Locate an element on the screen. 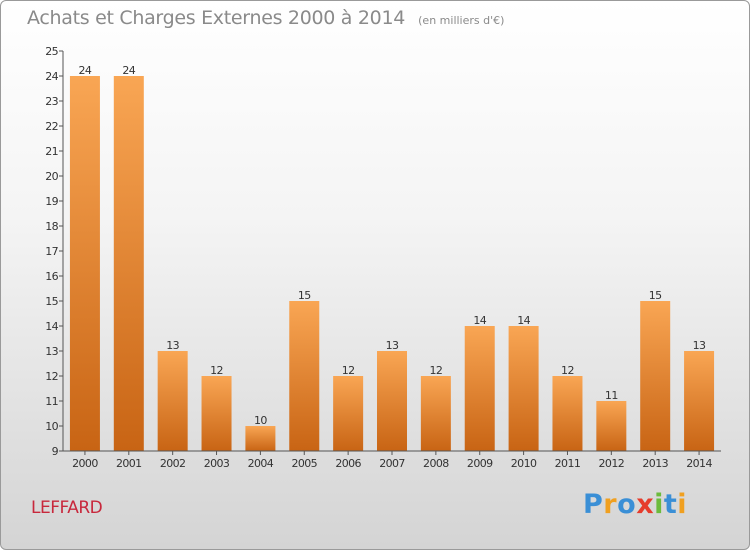  proxiti-logo: Proxiti is located at coordinates (635, 504).